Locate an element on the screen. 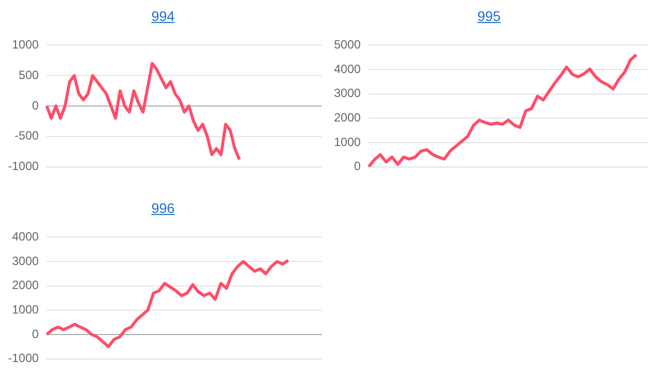 Image resolution: width=652 pixels, height=382 pixels. y-tick-label: -500 is located at coordinates (27, 135).